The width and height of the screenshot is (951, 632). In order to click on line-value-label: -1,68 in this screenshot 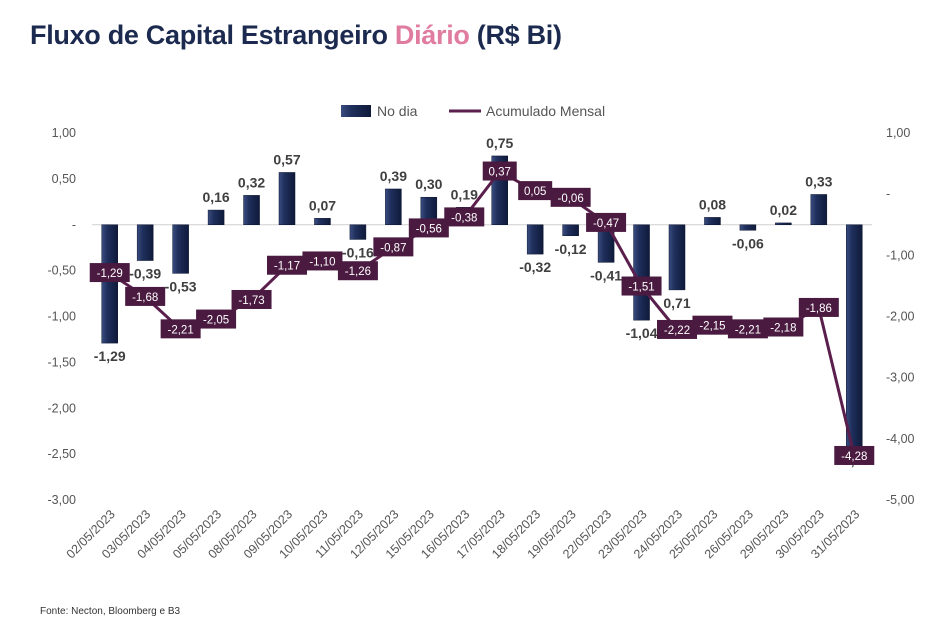, I will do `click(145, 298)`.